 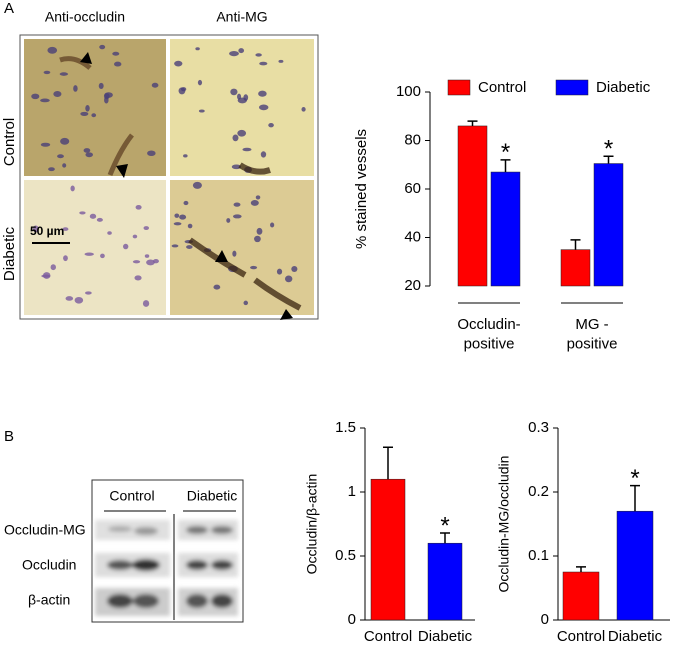 I want to click on column-label: Anti-occludin, so click(x=85, y=17).